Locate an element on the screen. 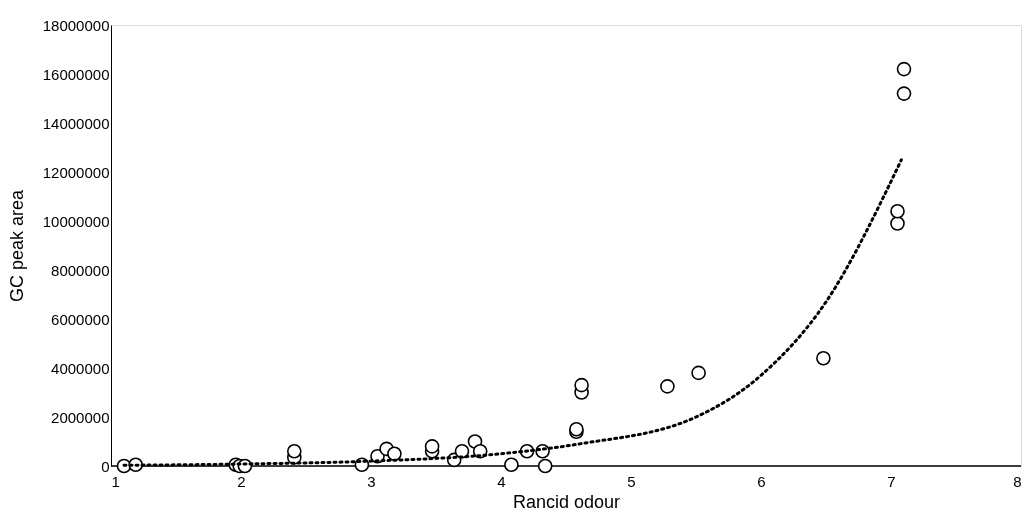 The height and width of the screenshot is (515, 1030). y-tick-label: 18000000 is located at coordinates (76, 25).